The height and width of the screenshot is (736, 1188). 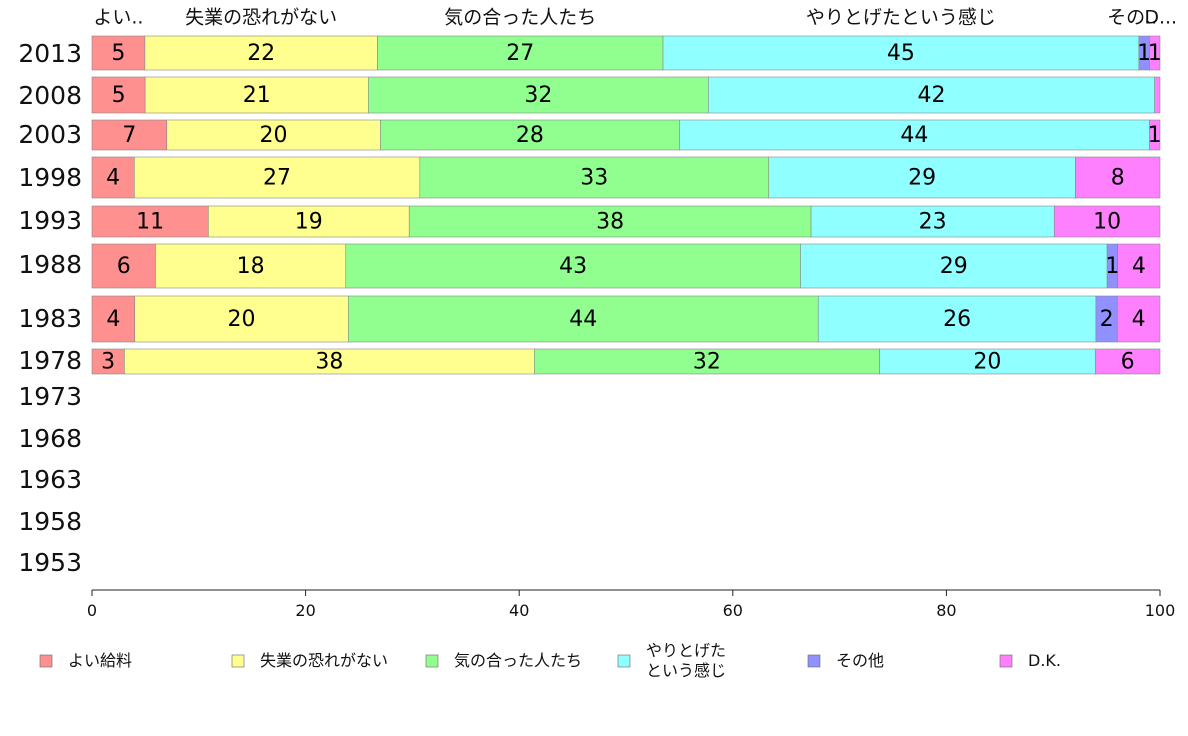 I want to click on year-label-1953: 1953, so click(x=50, y=562).